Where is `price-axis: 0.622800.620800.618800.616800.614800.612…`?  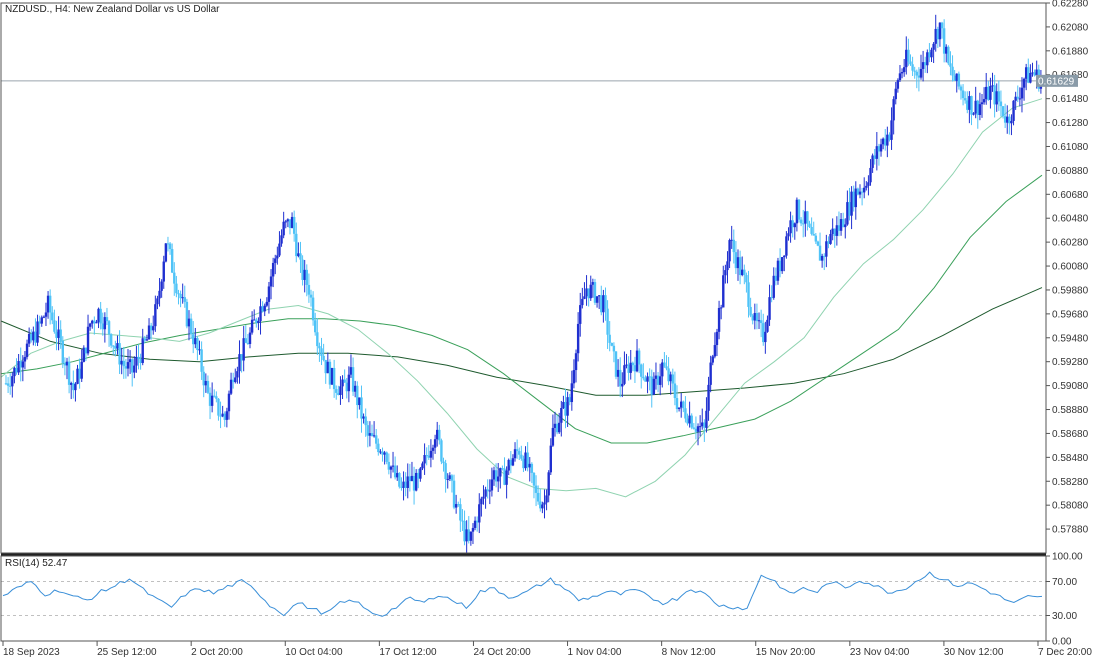 price-axis: 0.622800.620800.618800.616800.614800.612… is located at coordinates (1067, 324).